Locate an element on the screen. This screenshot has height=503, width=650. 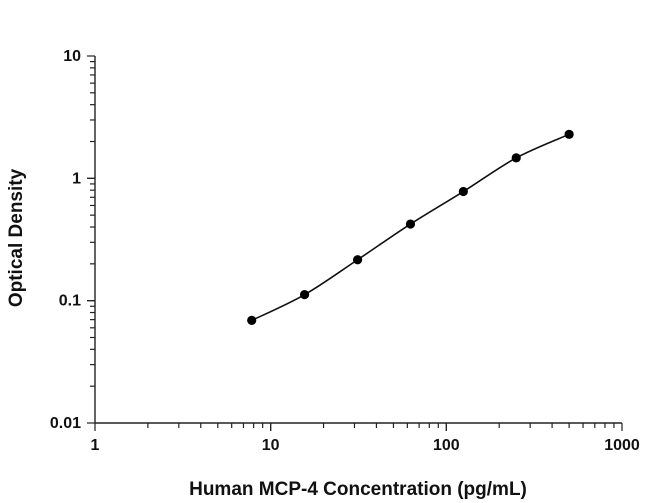
x-tick-label: 10 is located at coordinates (271, 445).